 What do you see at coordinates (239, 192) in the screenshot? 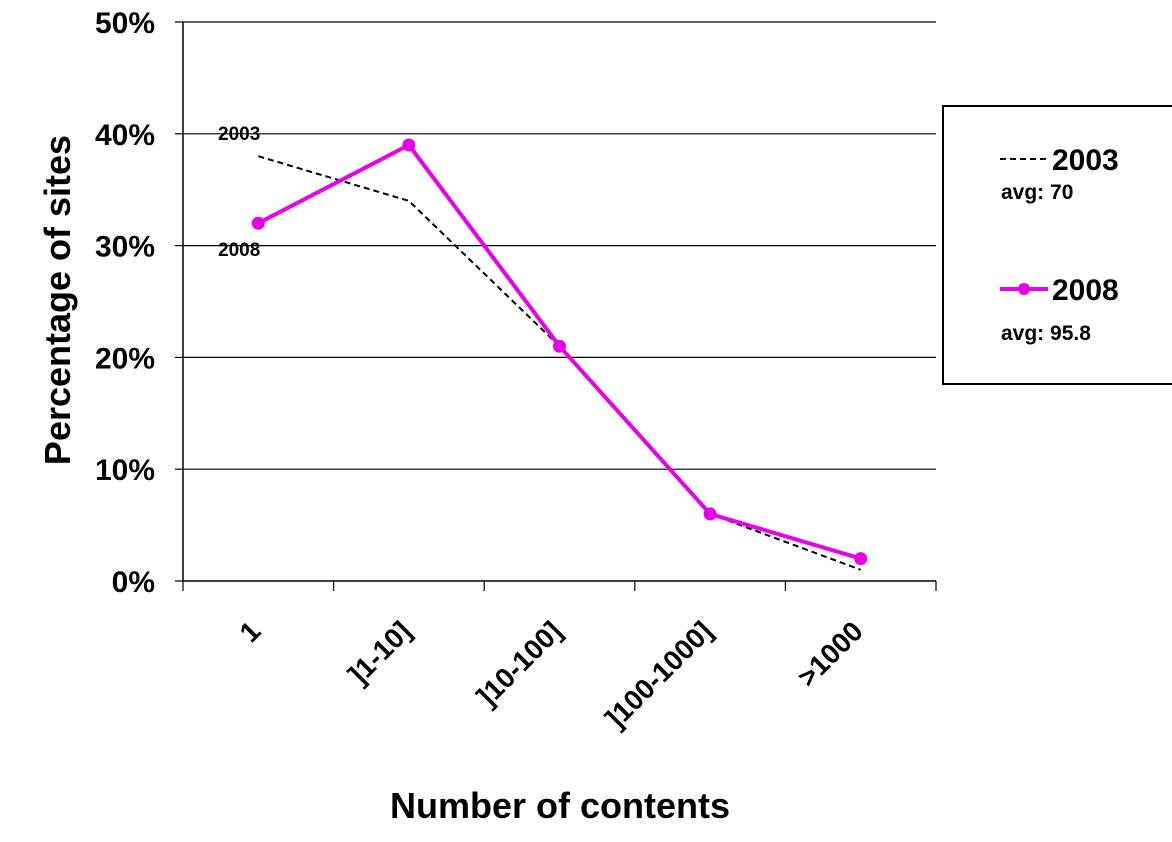
I see `annotations: 2003 2008` at bounding box center [239, 192].